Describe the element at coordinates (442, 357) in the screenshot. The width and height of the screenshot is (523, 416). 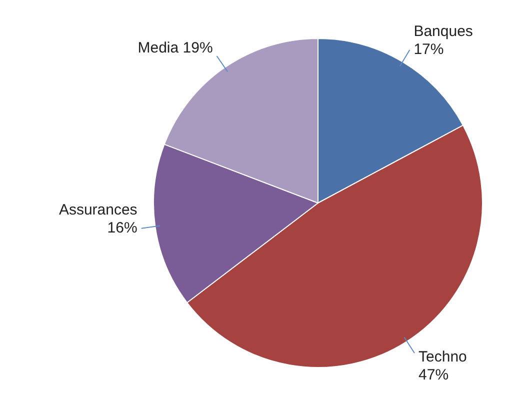
I see `slice-label: Techno` at that location.